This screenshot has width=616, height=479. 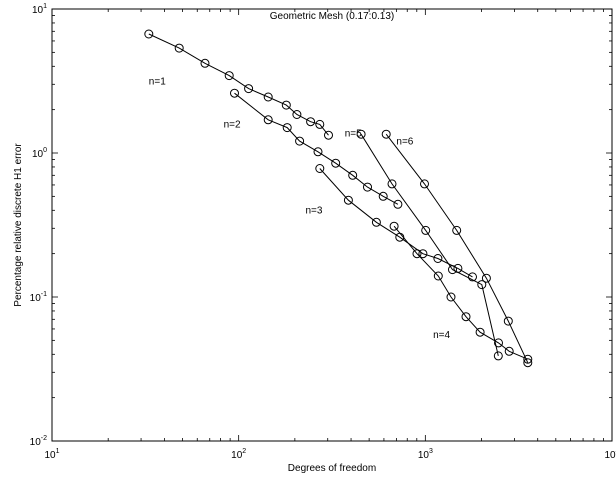 I want to click on chart-title: Geometric Mesh (0.17:0.13), so click(x=332, y=16).